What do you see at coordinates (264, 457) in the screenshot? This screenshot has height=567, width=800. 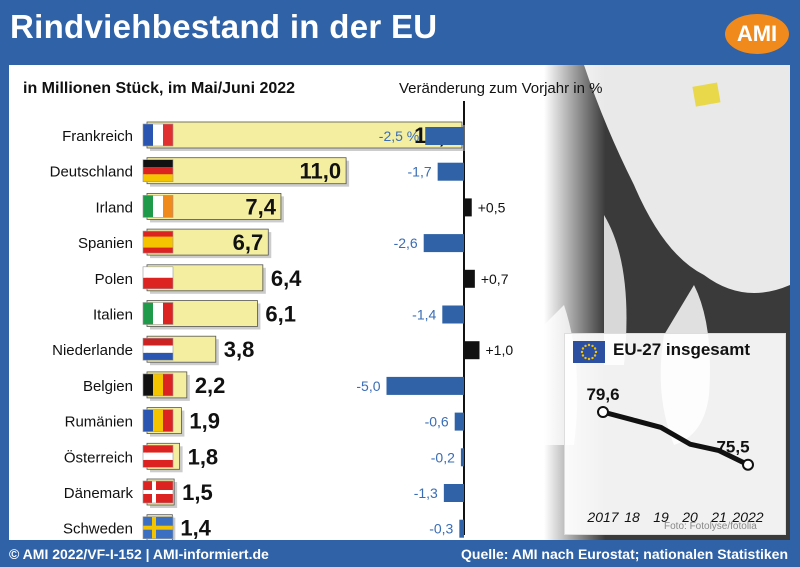 I see `chart-row: Österreich 1,8 -0,2` at bounding box center [264, 457].